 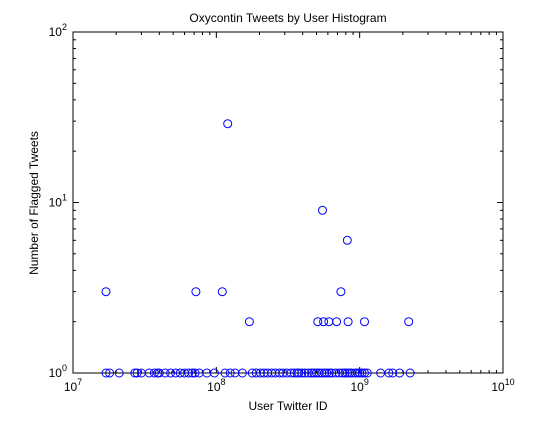 I want to click on y-axis-label: Number of Flagged Tweets, so click(x=34, y=203).